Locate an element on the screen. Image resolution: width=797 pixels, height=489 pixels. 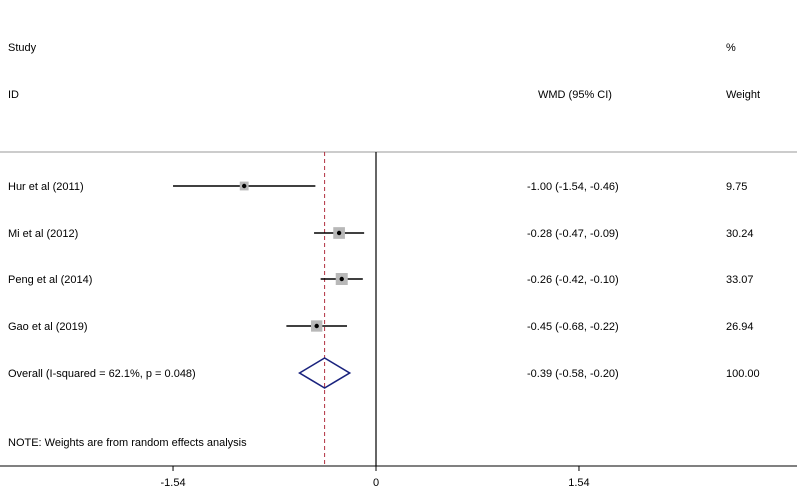
effect-size-text: -0.26 (-0.42, -0.10) is located at coordinates (573, 280).